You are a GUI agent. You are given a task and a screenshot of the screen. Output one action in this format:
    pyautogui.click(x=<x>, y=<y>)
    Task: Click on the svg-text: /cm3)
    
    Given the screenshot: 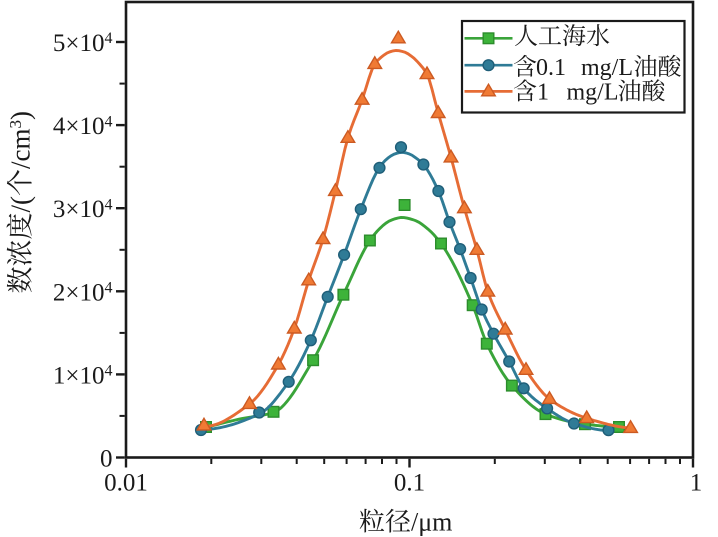 What is the action you would take?
    pyautogui.click(x=21, y=140)
    